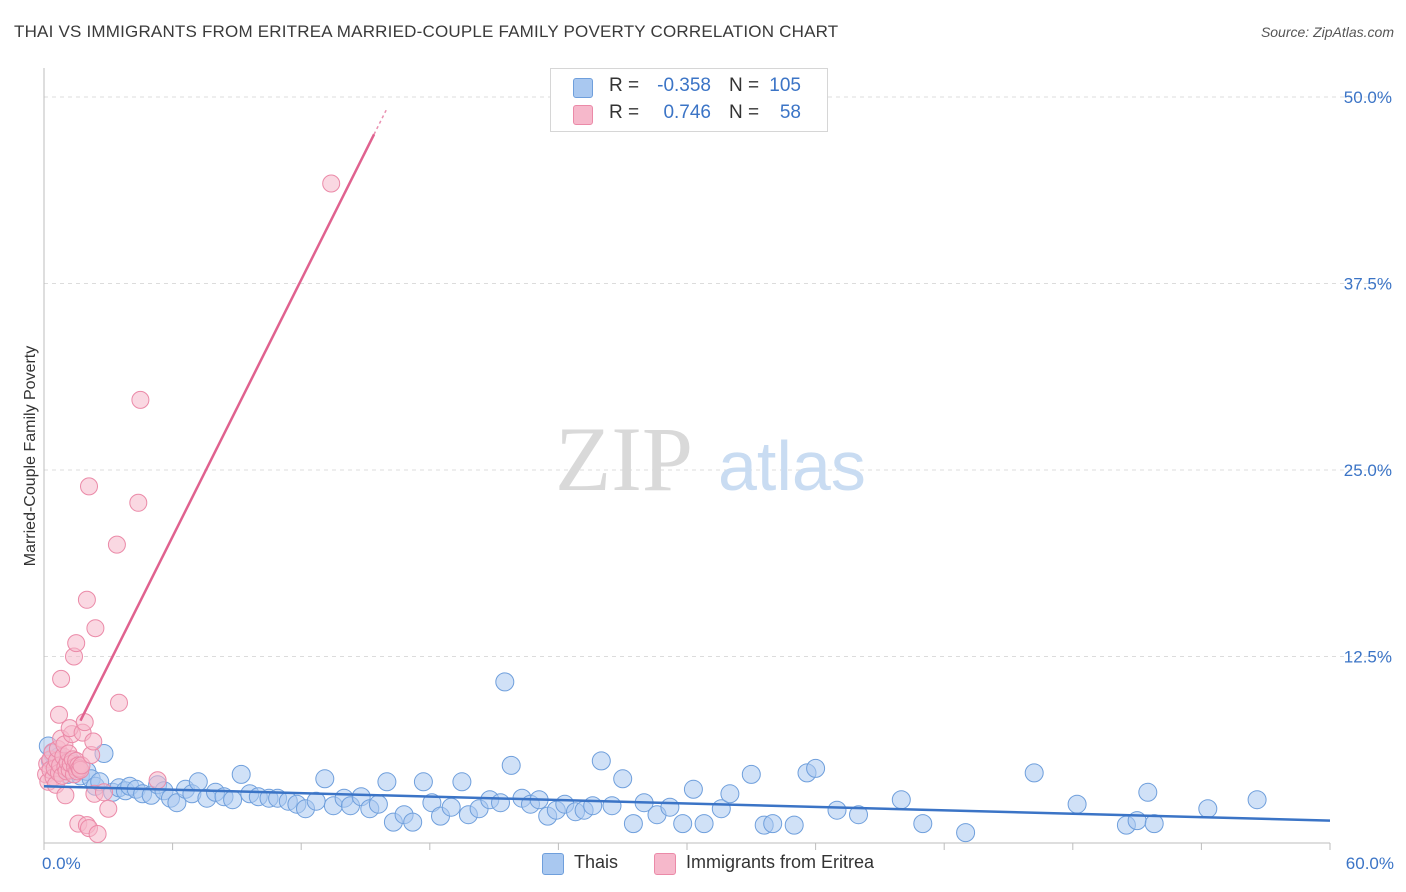 The width and height of the screenshot is (1406, 892). What do you see at coordinates (665, 864) in the screenshot?
I see `bottom-legend-swatch-eritrea` at bounding box center [665, 864].